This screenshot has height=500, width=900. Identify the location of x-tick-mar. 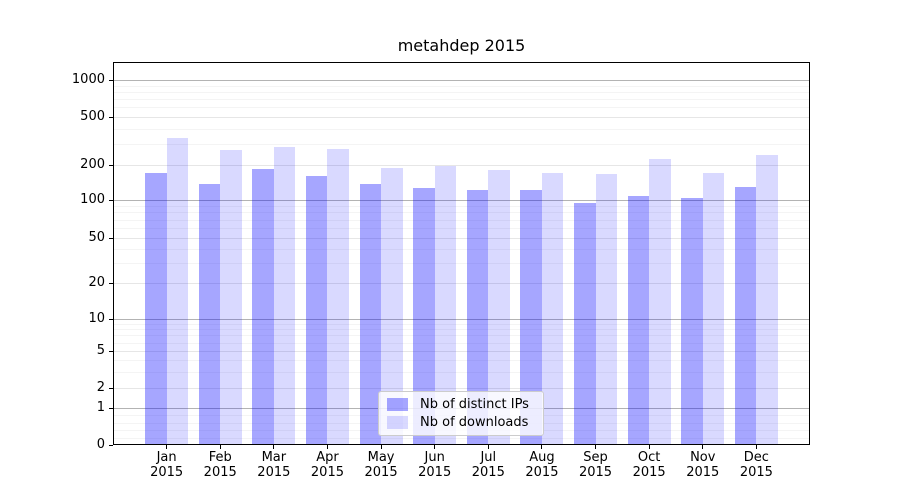
(274, 447).